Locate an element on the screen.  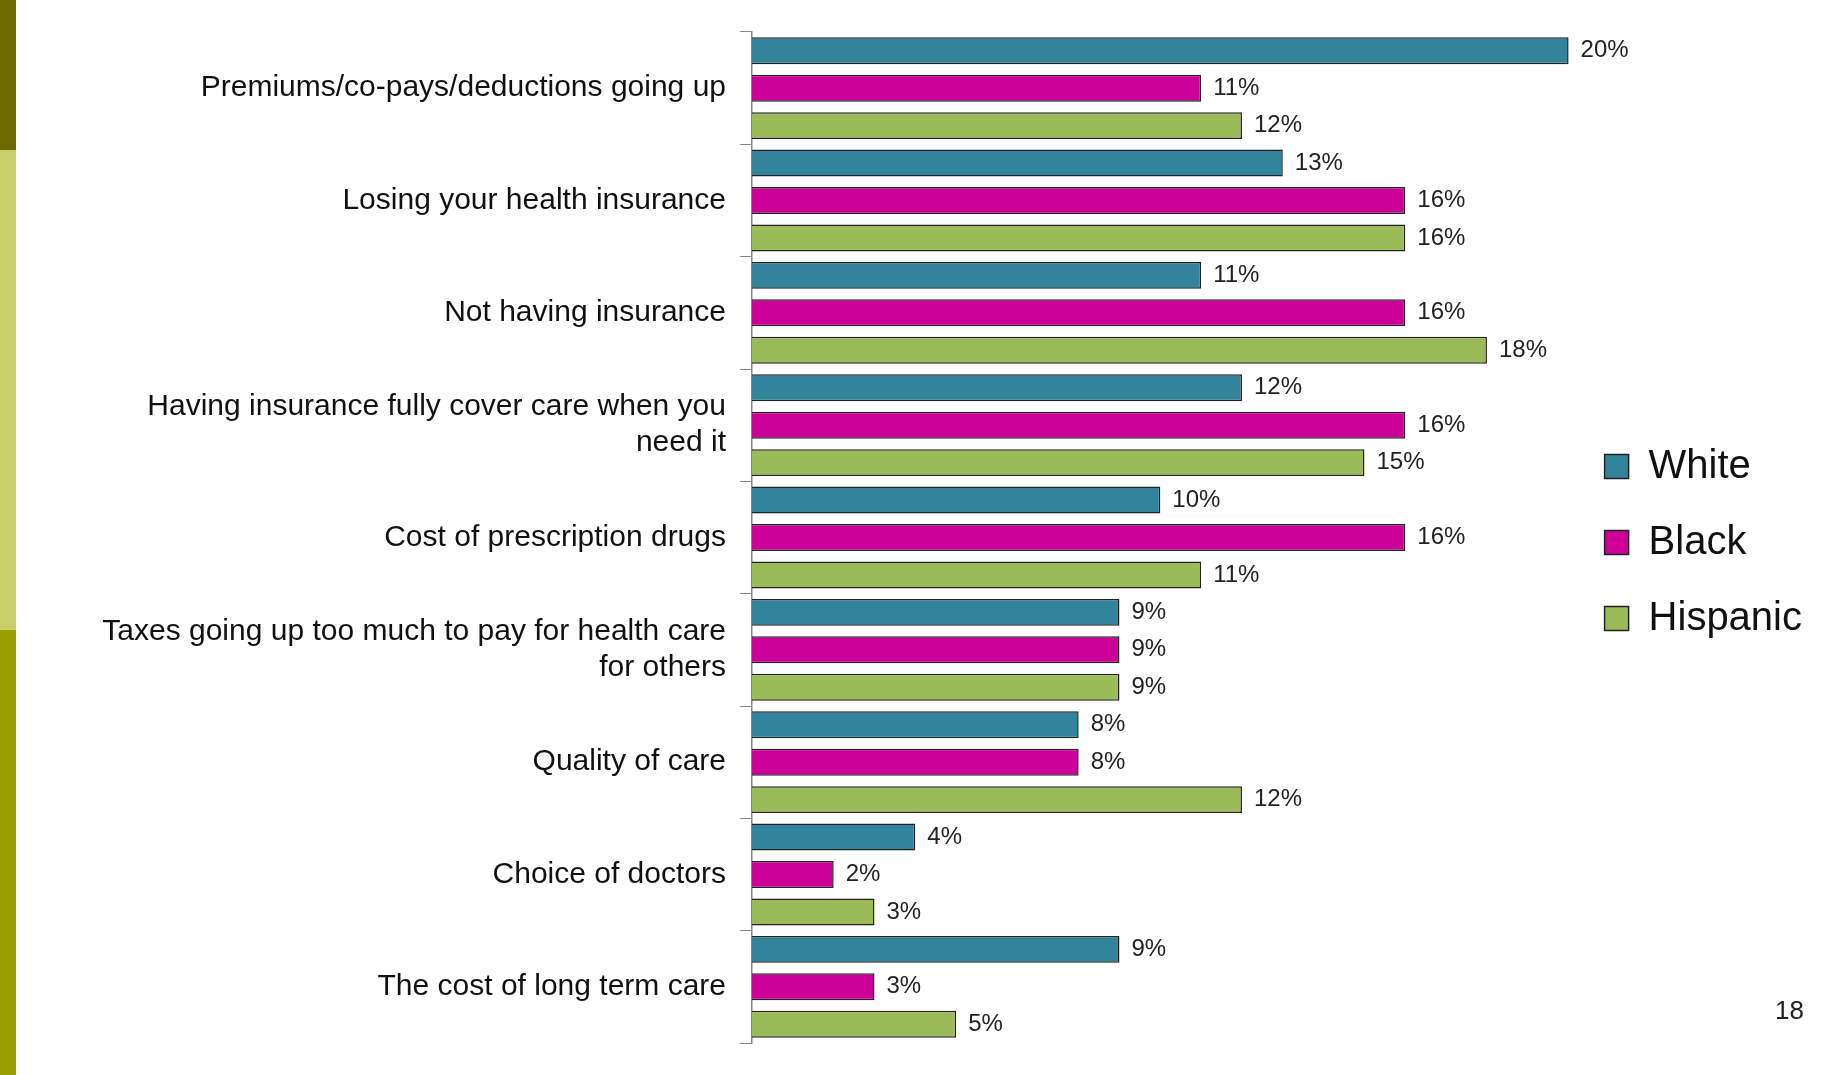
y-tick-label: Cost of prescription drugs is located at coordinates (555, 535).